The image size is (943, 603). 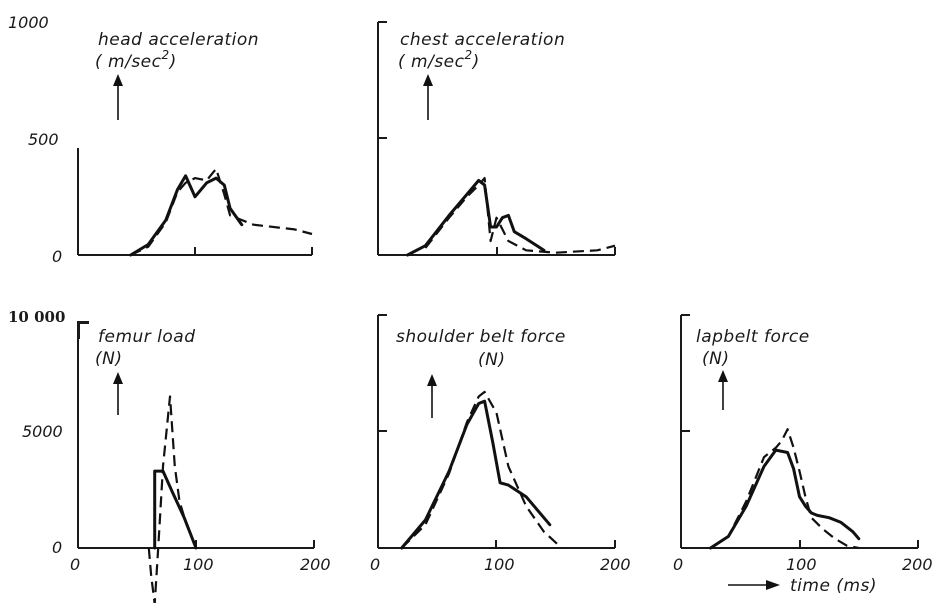 What do you see at coordinates (833, 586) in the screenshot?
I see `time-axis-label: time (ms)` at bounding box center [833, 586].